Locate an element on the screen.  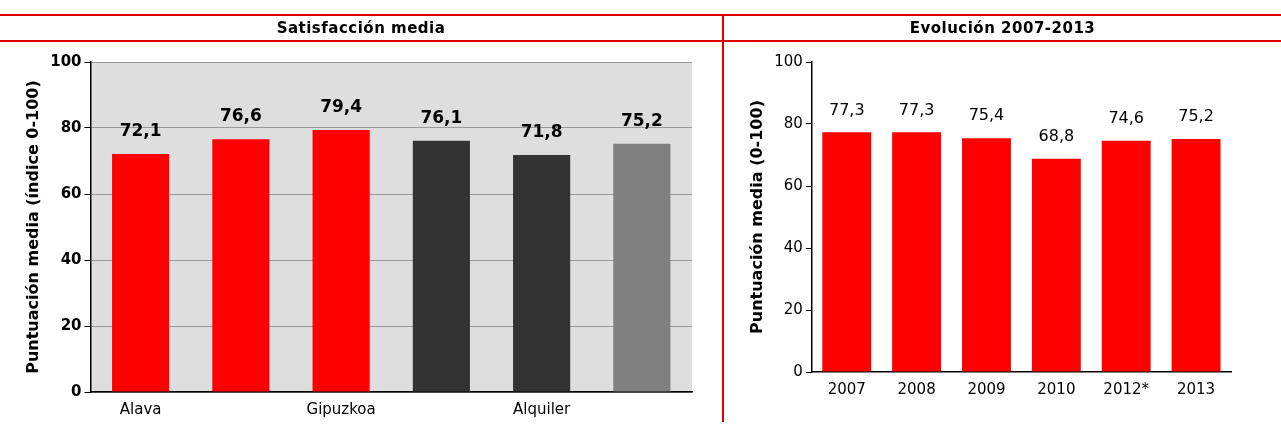
x-tick-label: 2010 is located at coordinates (1056, 388).